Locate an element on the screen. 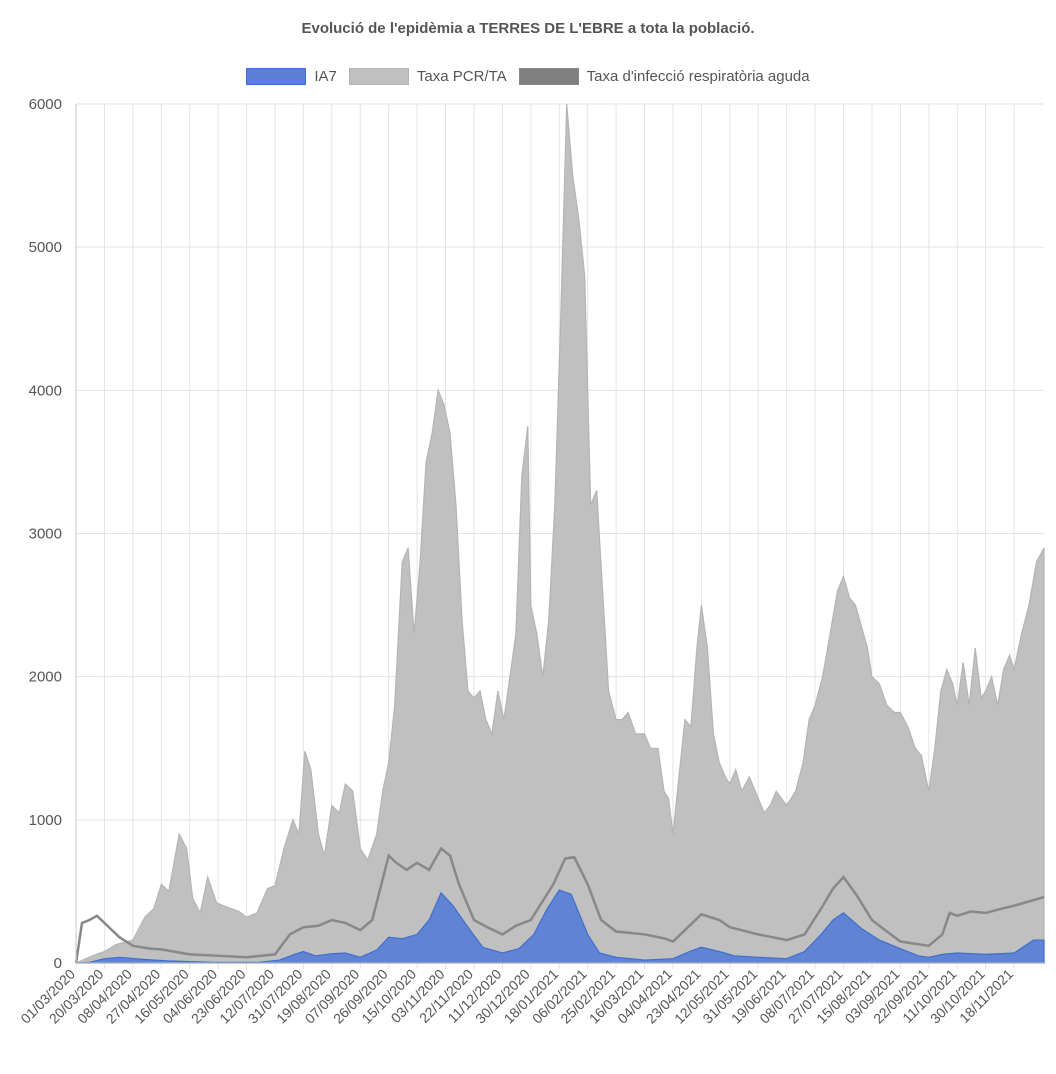 The image size is (1056, 1074). y-tick-labels: 0 1000 2000 3000 4000 5000 6000 is located at coordinates (45, 534).